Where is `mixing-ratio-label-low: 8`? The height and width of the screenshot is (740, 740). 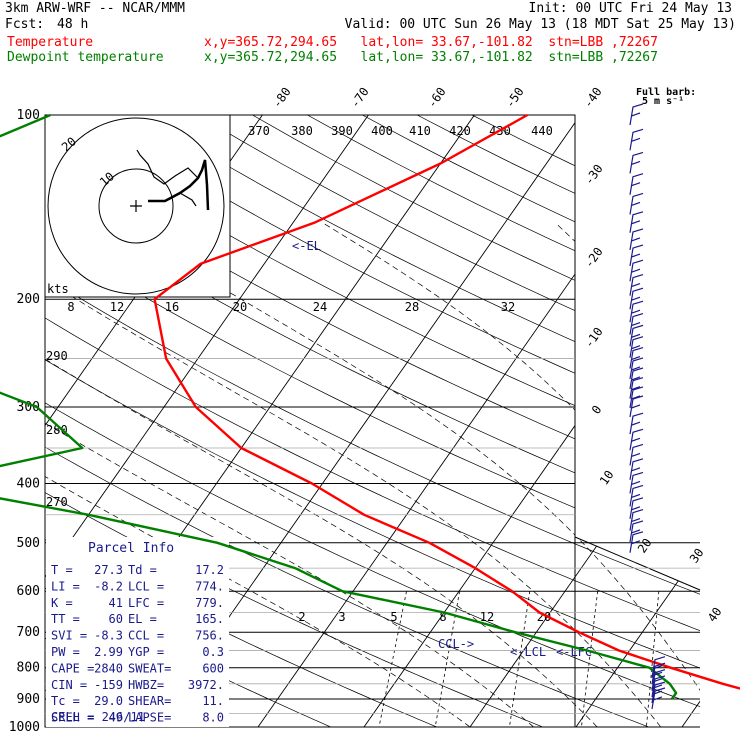 mixing-ratio-label-low: 8 is located at coordinates (442, 617).